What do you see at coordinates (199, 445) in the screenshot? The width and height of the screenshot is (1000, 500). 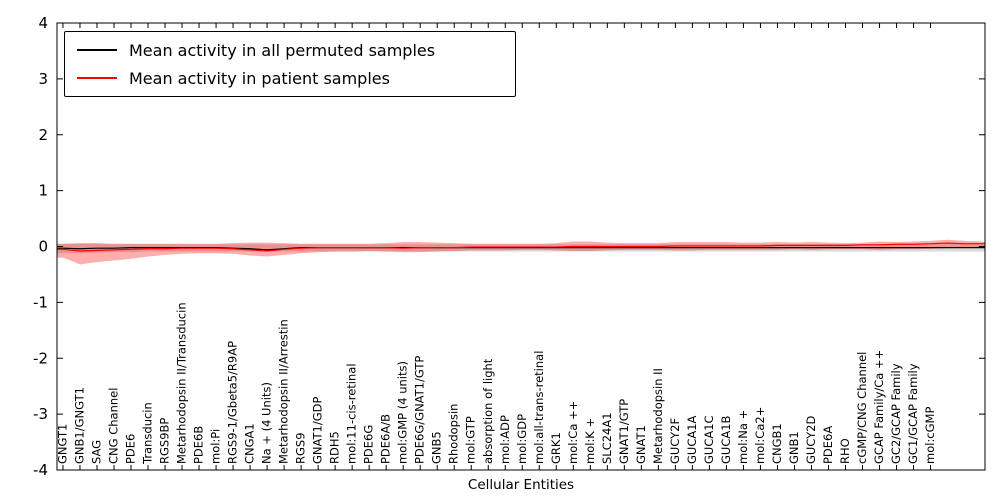 I see `x-tick-label: PDE6B` at bounding box center [199, 445].